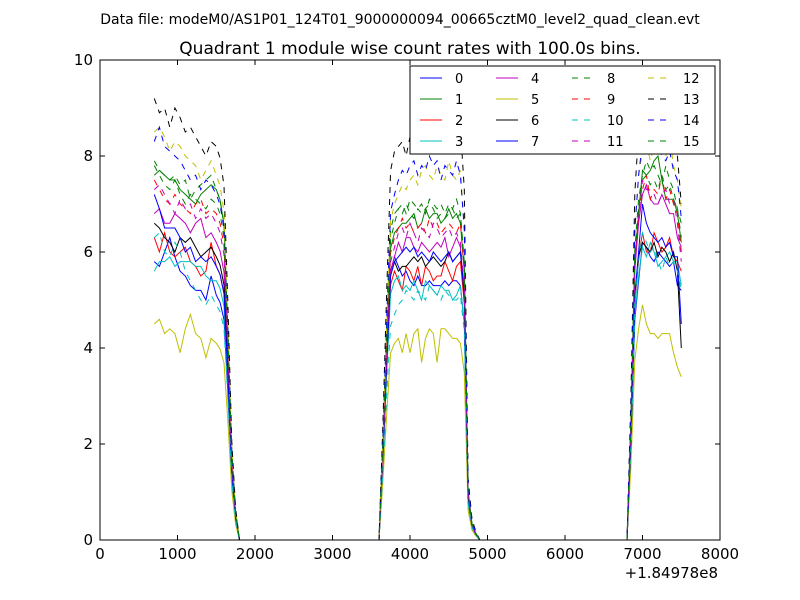 The image size is (800, 600). I want to click on y-tick-label: 4, so click(88, 348).